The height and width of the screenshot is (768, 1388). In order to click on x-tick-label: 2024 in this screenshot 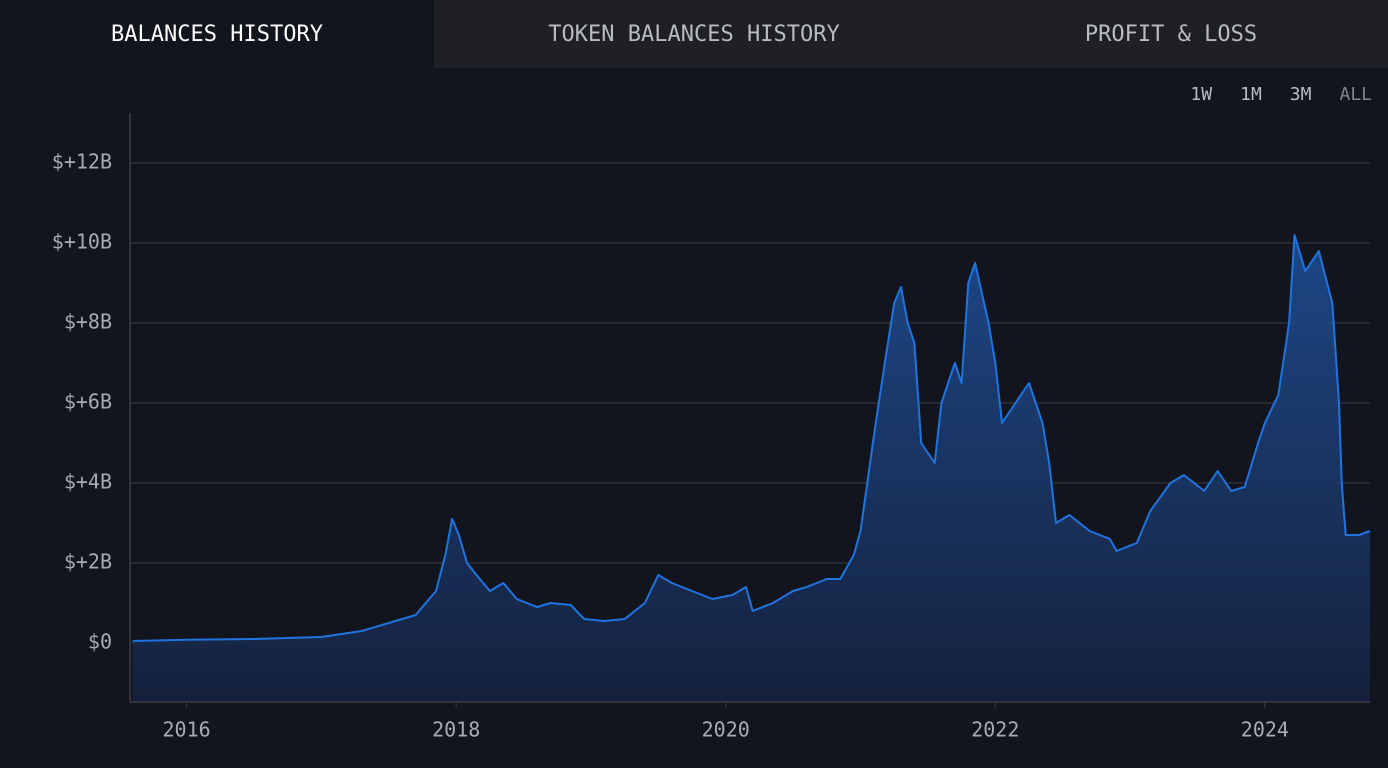, I will do `click(1265, 730)`.